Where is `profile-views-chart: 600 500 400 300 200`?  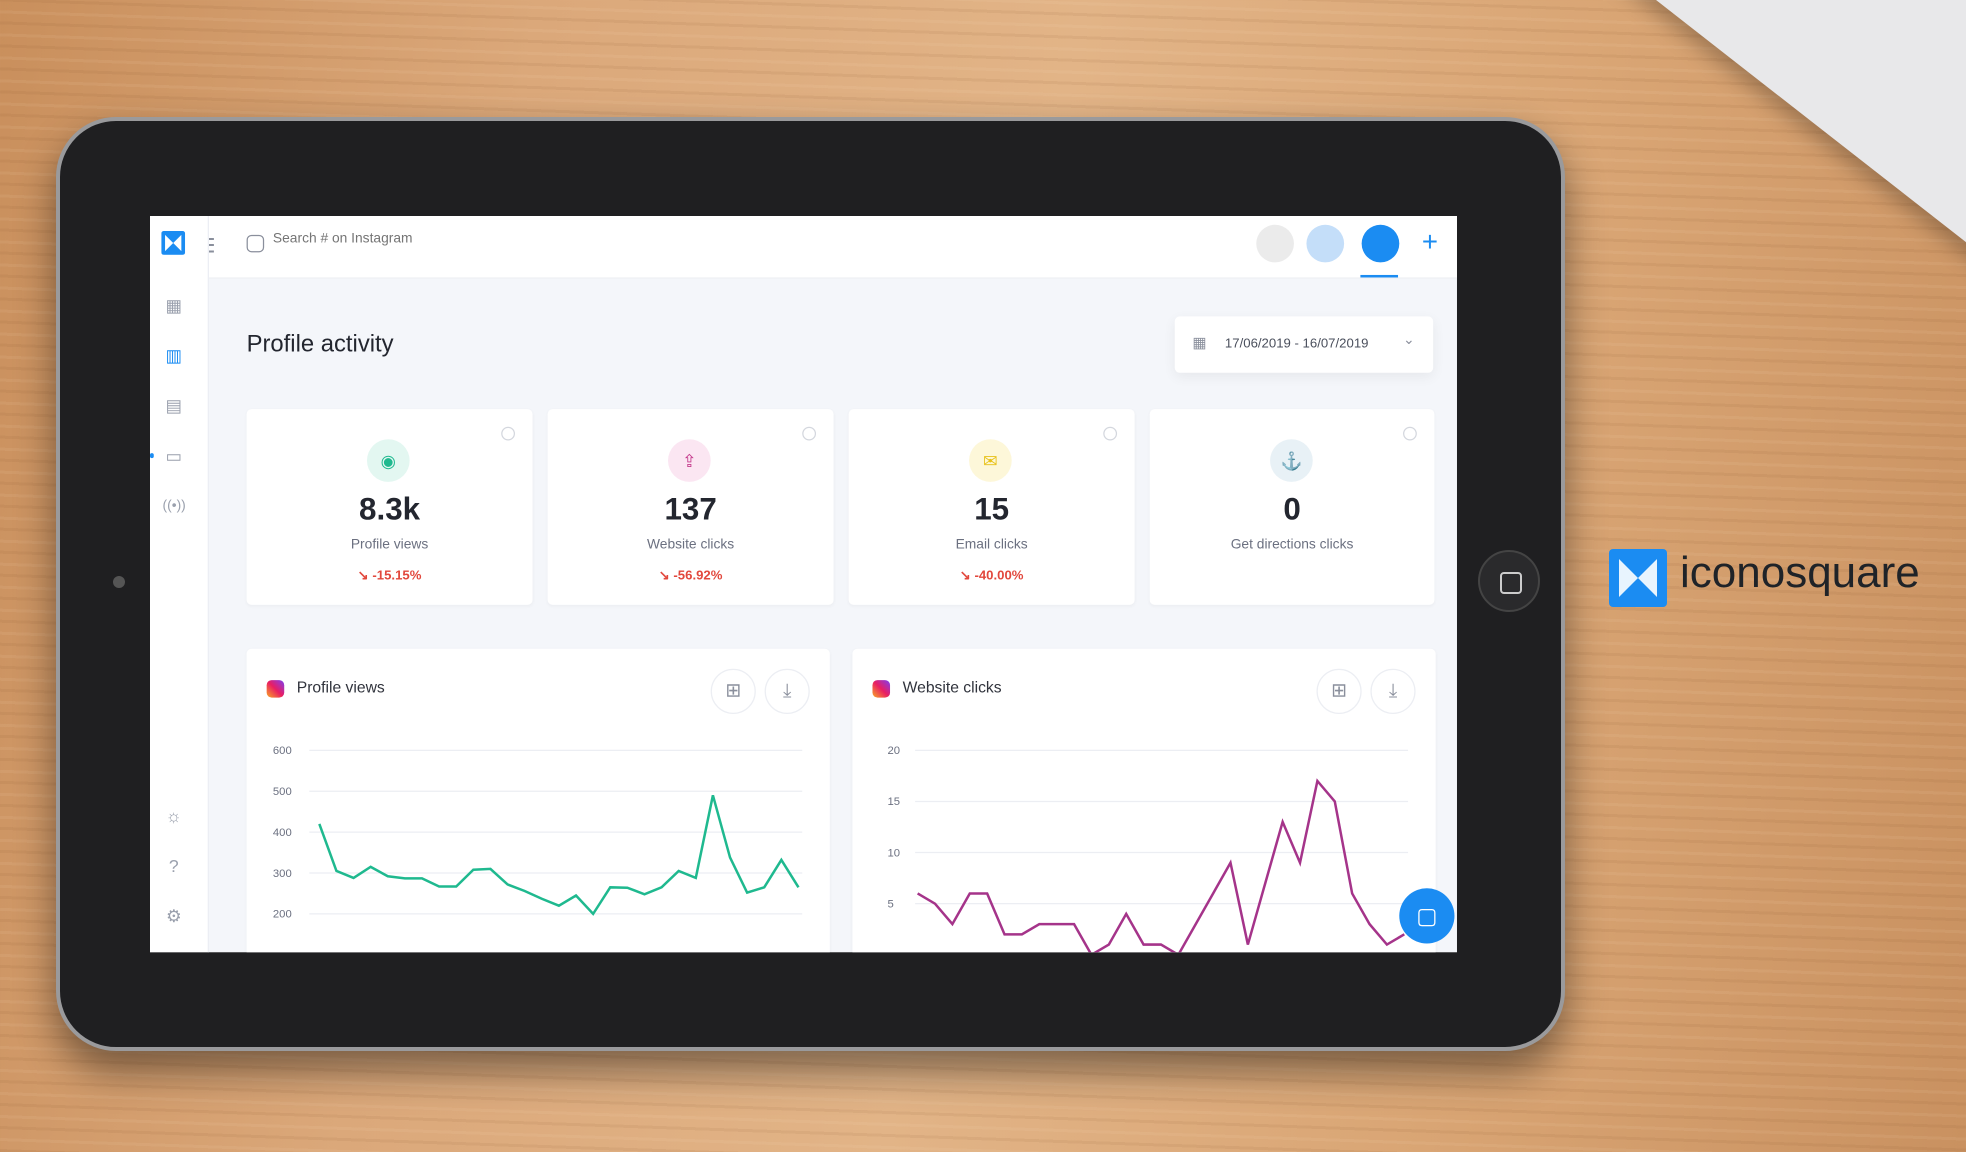 profile-views-chart: 600 500 400 300 200 is located at coordinates (538, 833).